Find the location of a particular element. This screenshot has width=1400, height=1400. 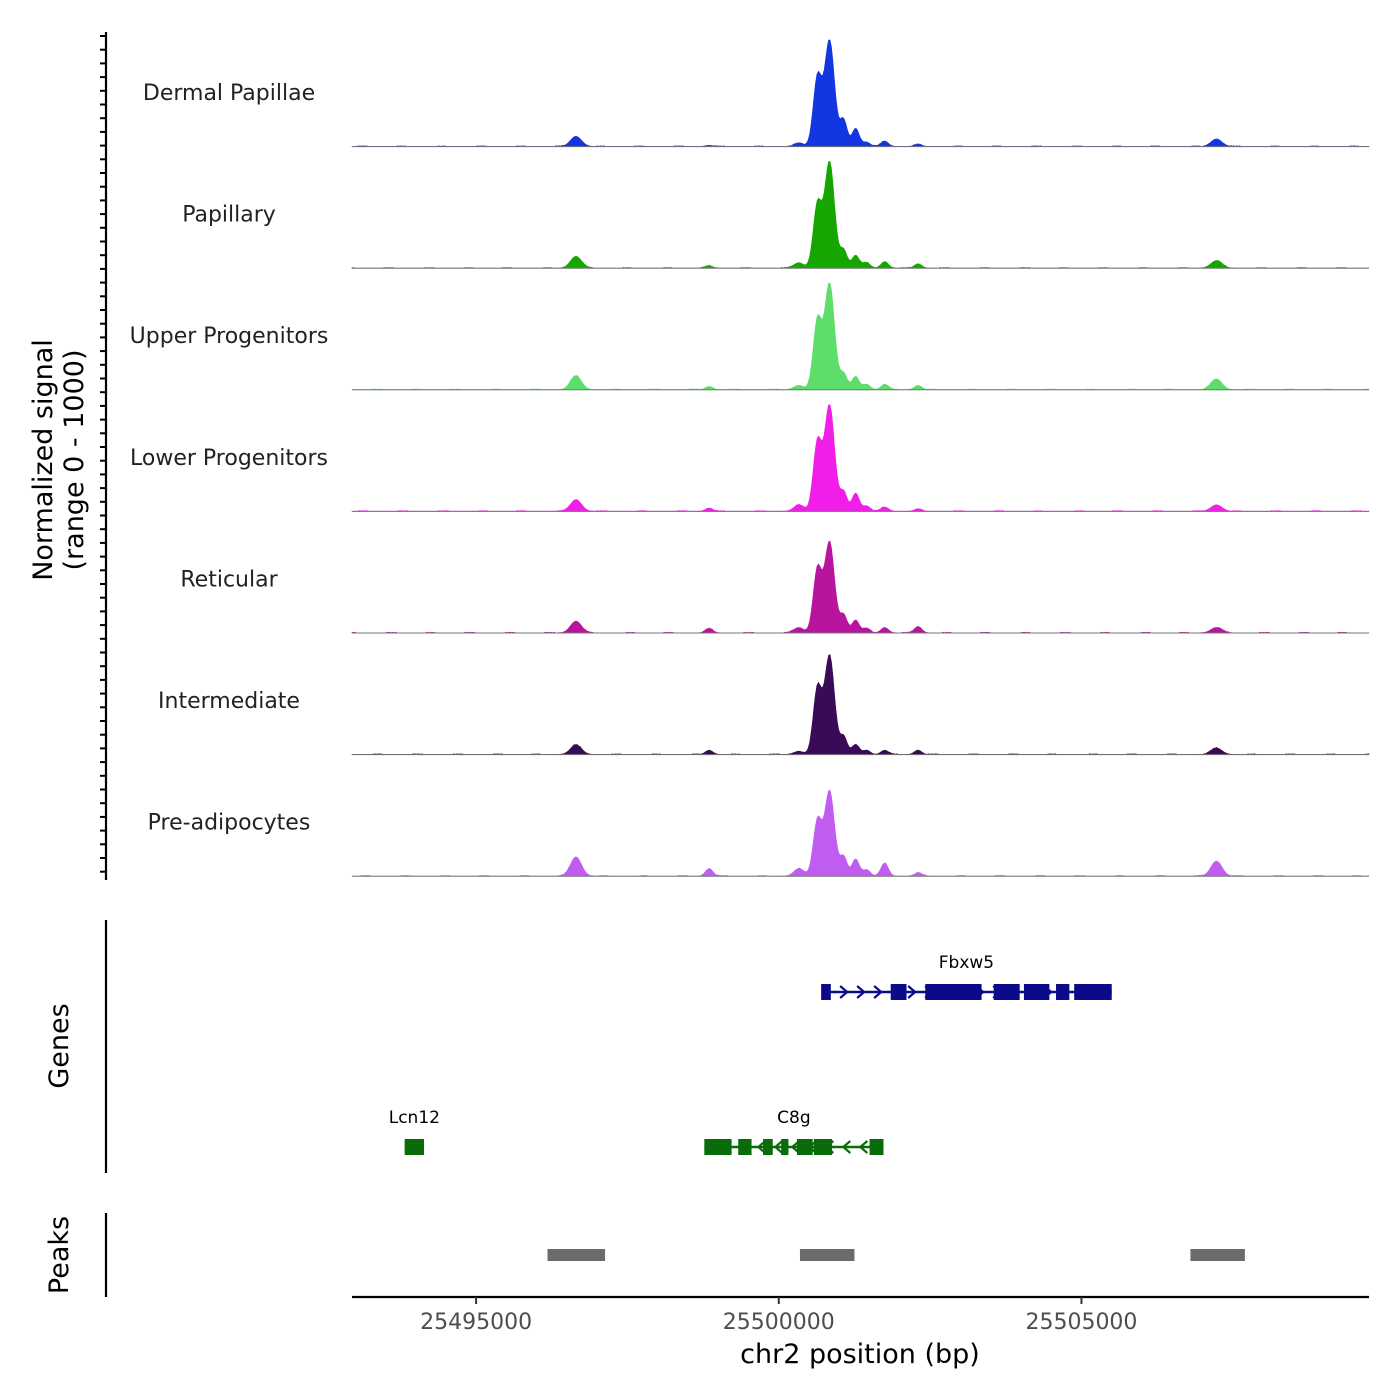

track-papillary: Papillary is located at coordinates (776, 215).